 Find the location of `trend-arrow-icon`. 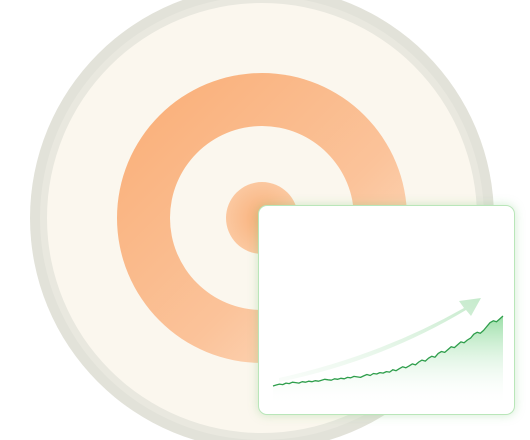

trend-arrow-icon is located at coordinates (380, 340).